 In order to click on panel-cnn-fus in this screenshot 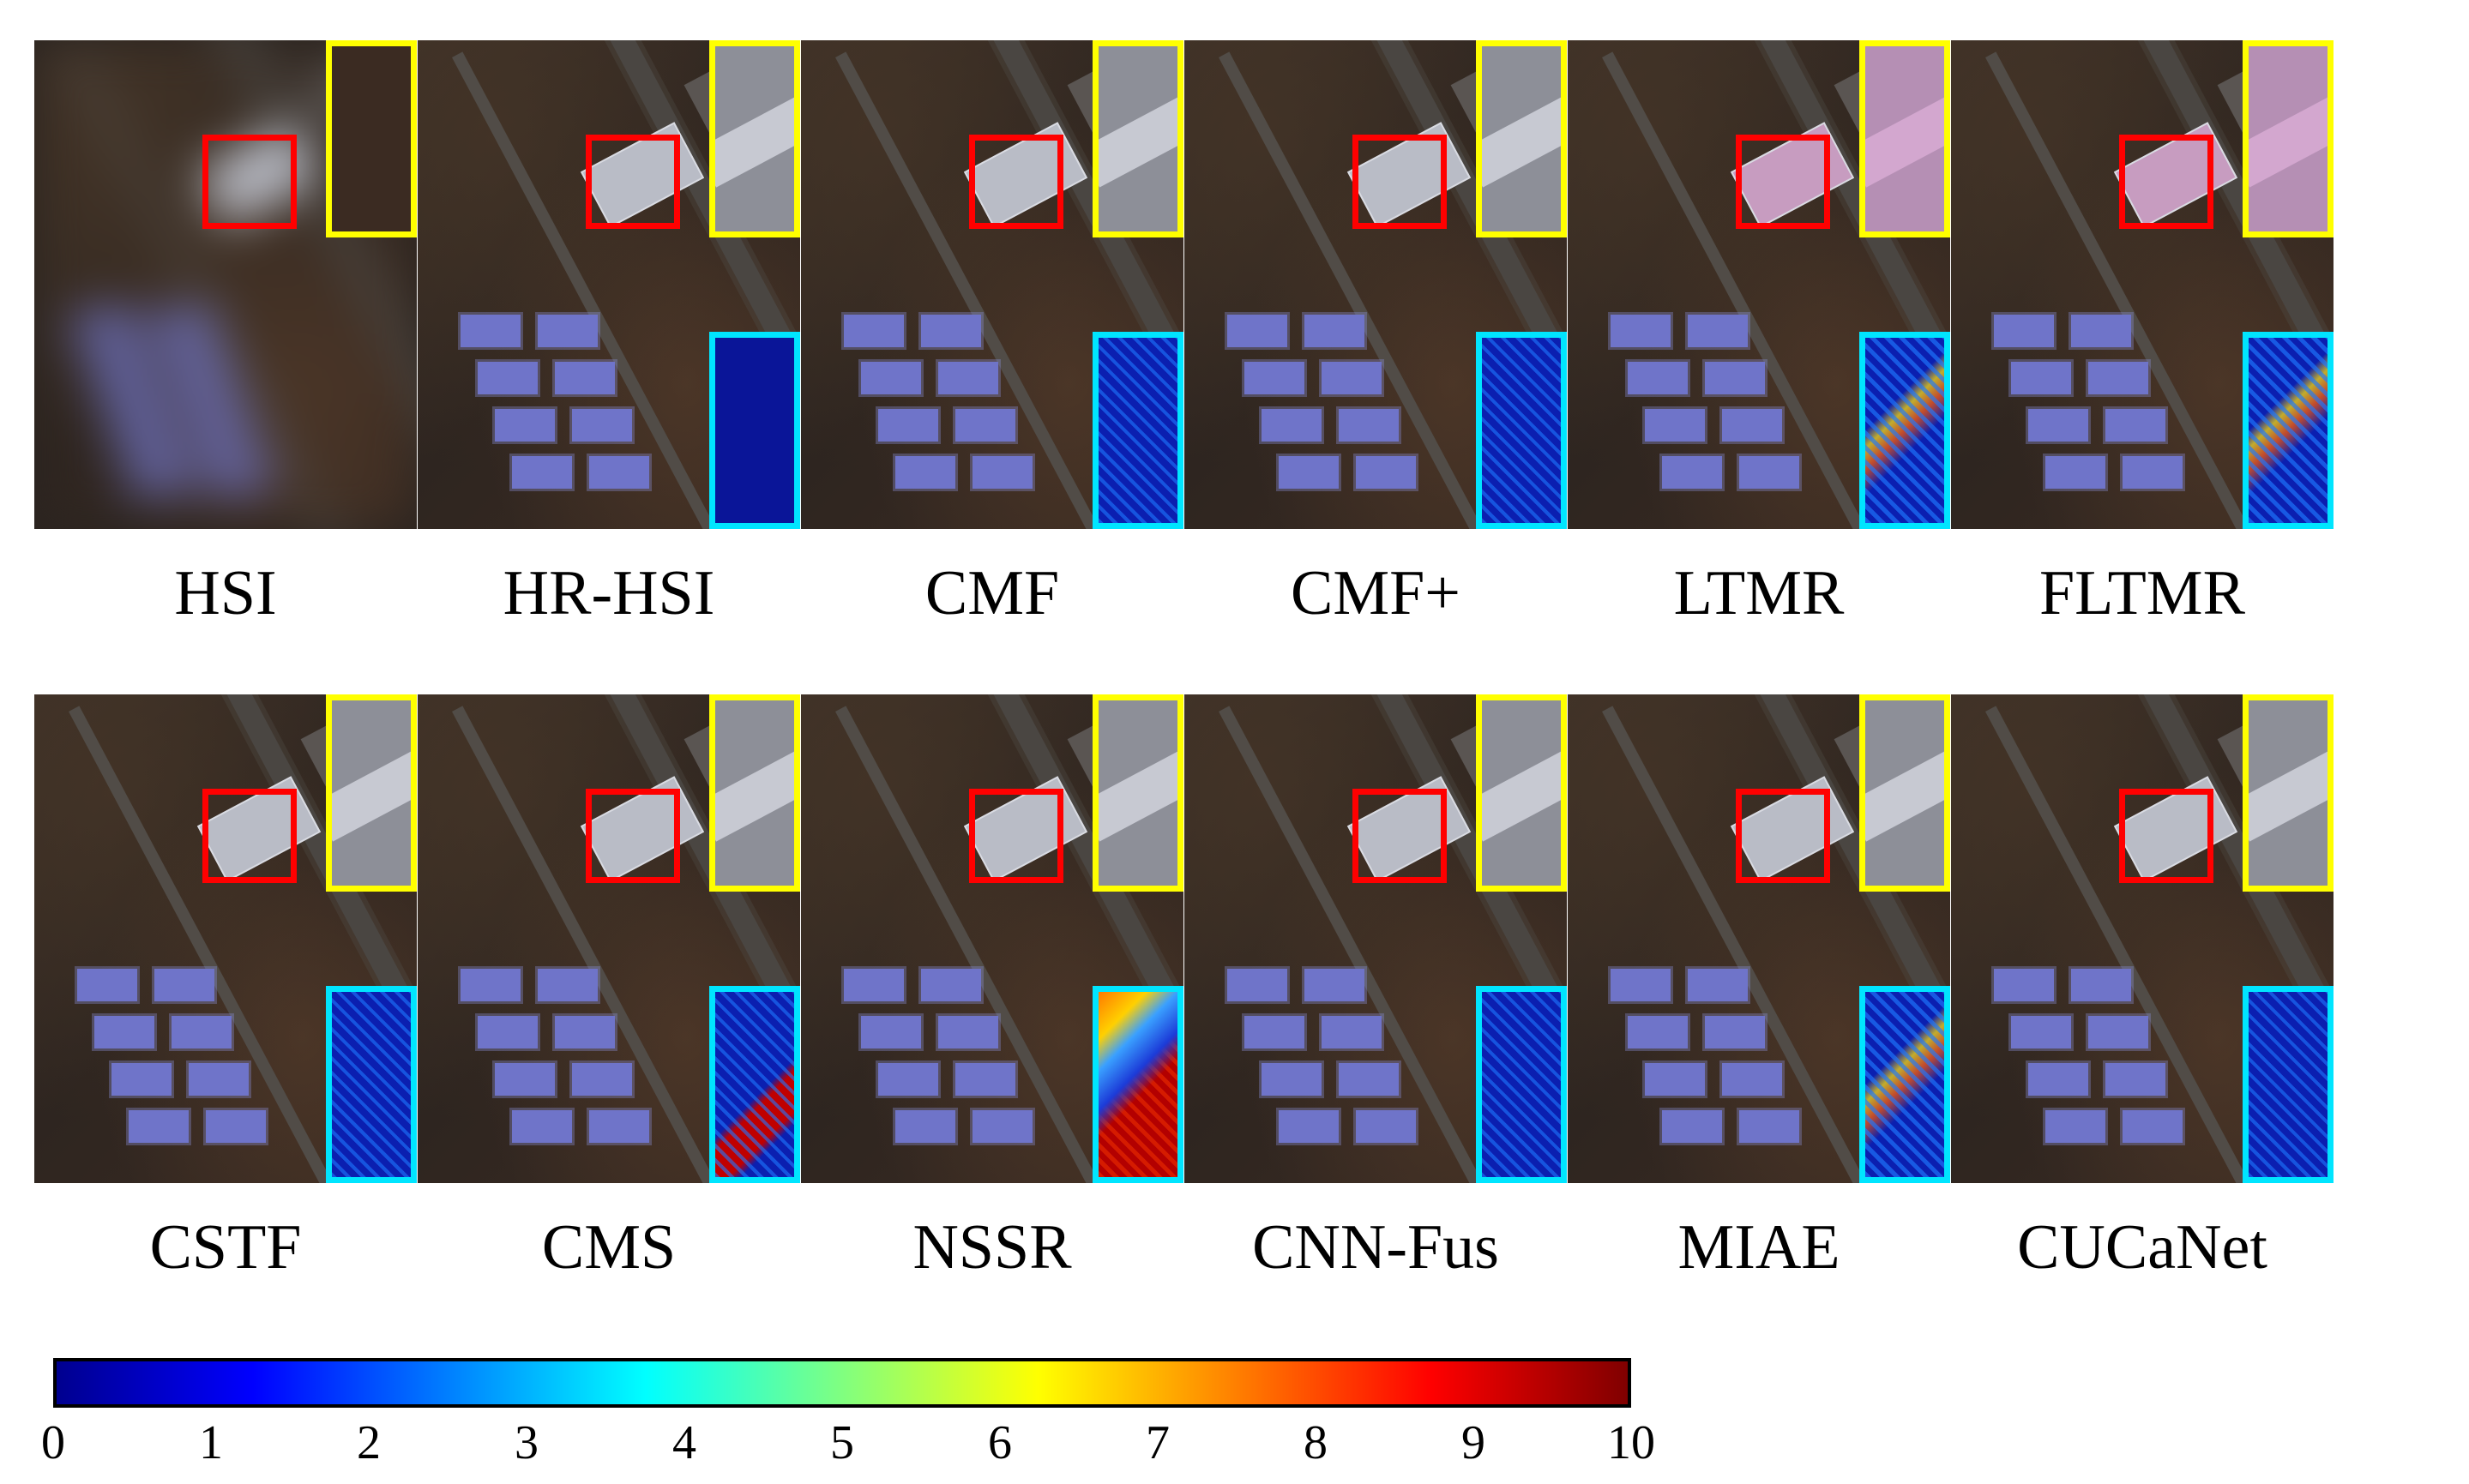, I will do `click(1375, 938)`.